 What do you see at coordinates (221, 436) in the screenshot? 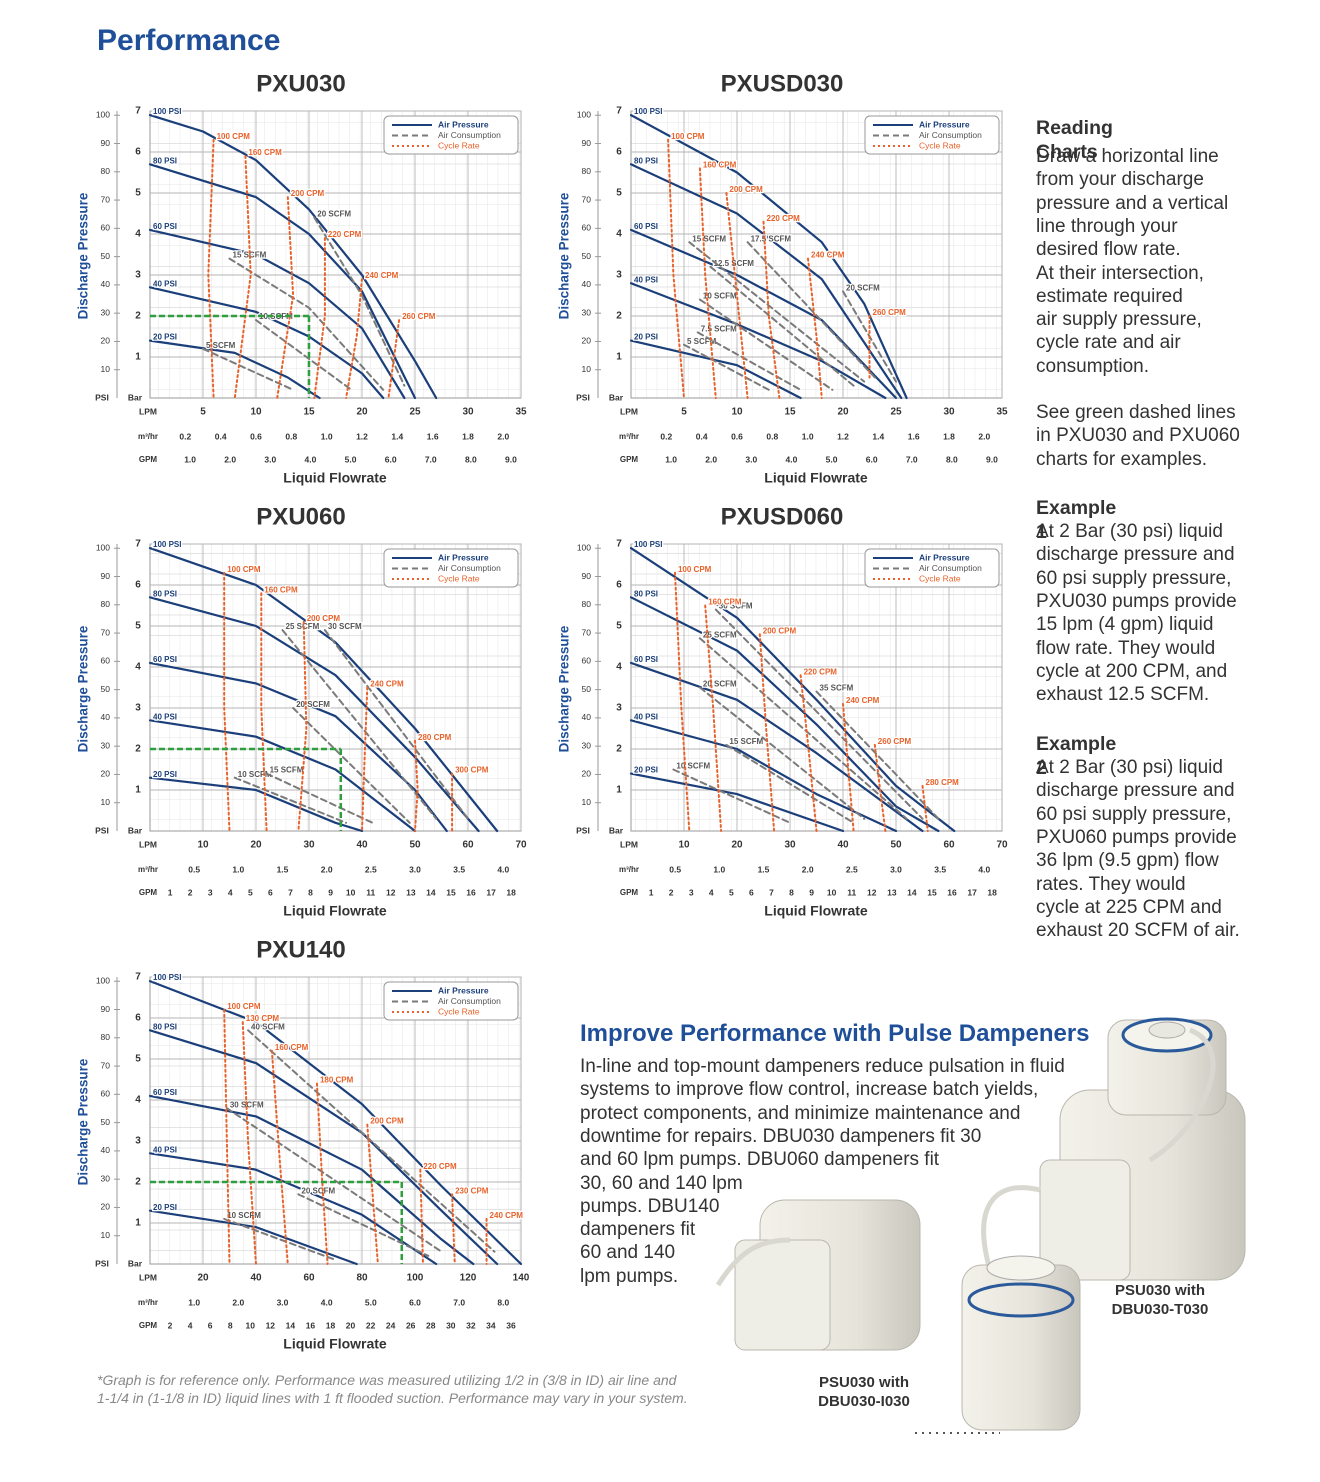
I see `x2-tick-label: 0.4` at bounding box center [221, 436].